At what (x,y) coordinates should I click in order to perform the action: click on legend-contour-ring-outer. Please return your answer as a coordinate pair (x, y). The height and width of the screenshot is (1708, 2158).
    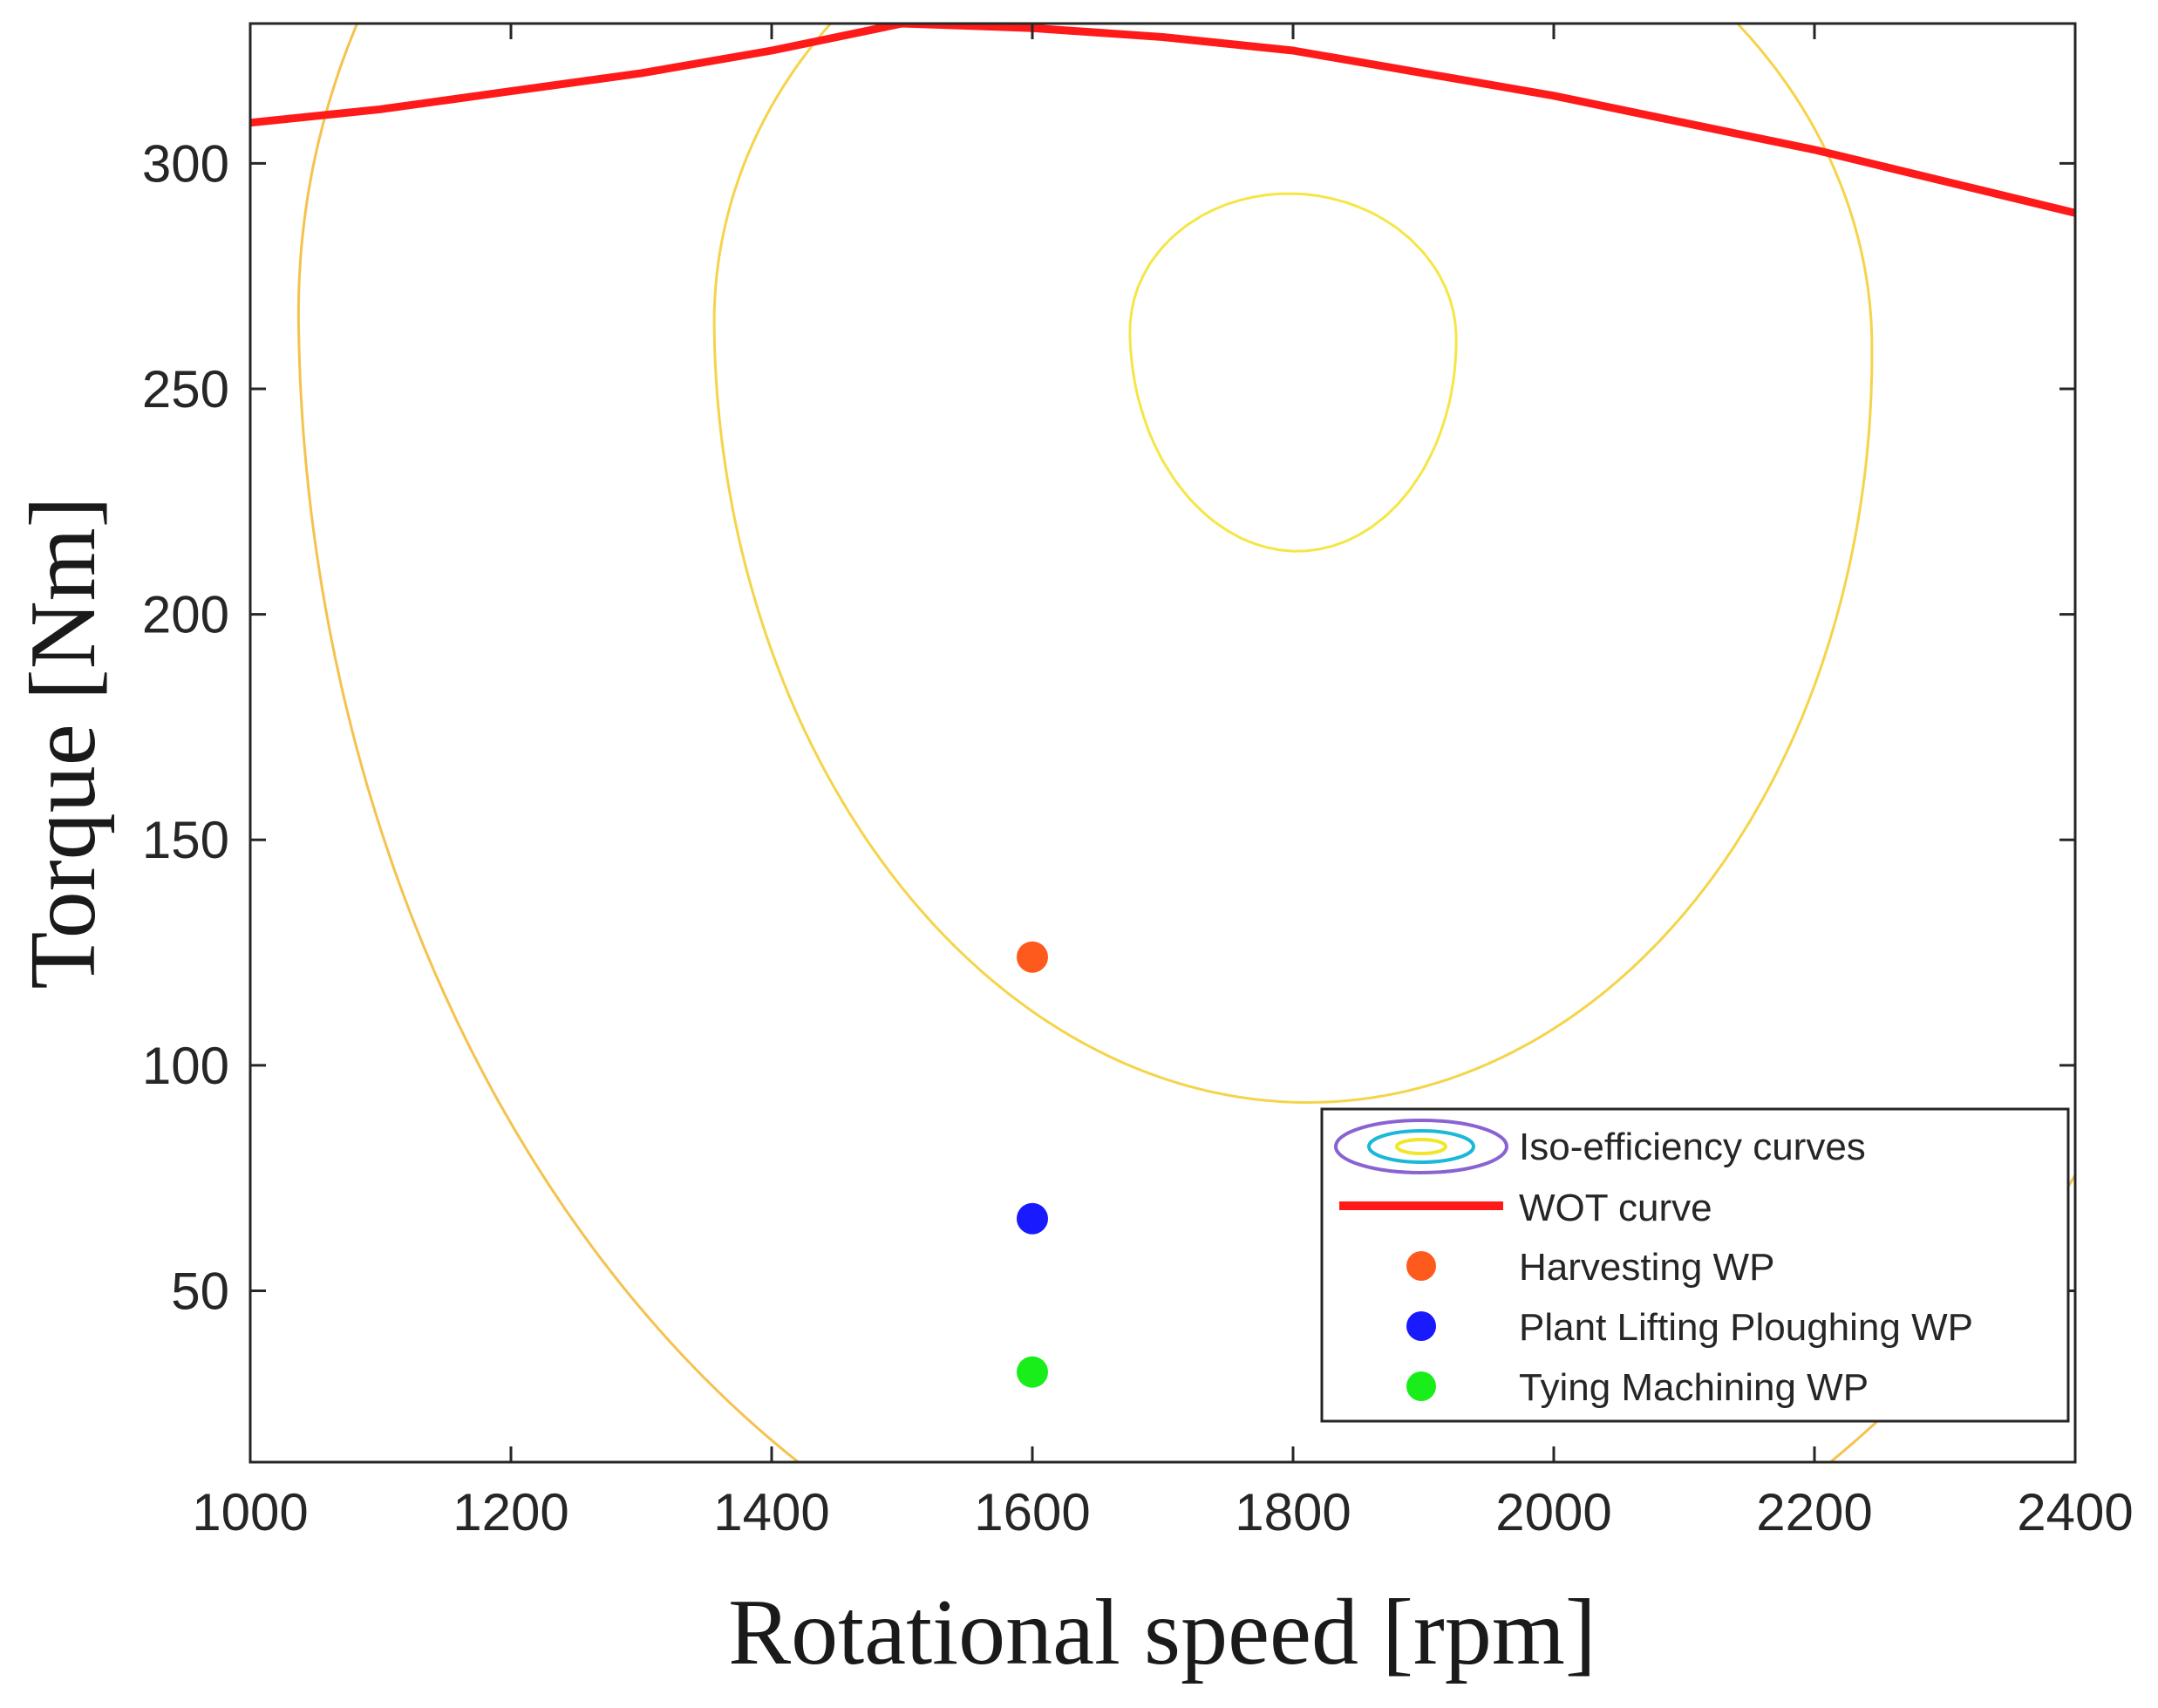
    Looking at the image, I should click on (1421, 1147).